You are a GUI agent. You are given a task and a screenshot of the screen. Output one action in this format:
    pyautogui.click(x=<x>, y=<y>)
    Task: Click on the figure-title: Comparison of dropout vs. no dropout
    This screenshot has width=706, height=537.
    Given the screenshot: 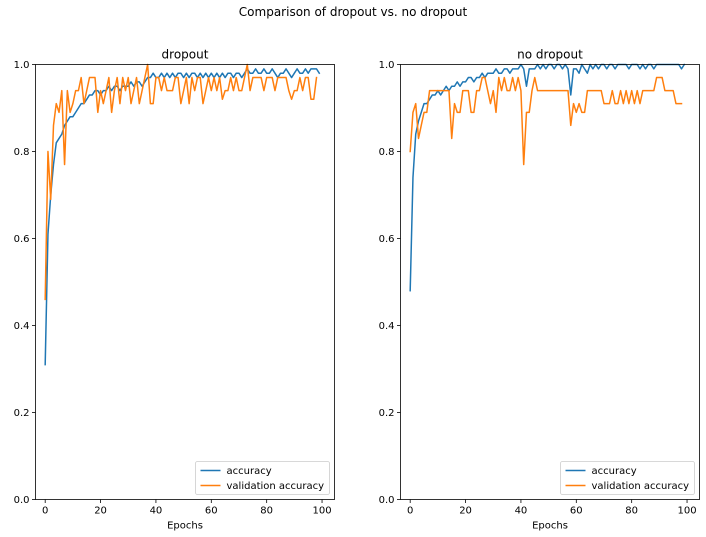 What is the action you would take?
    pyautogui.click(x=353, y=12)
    